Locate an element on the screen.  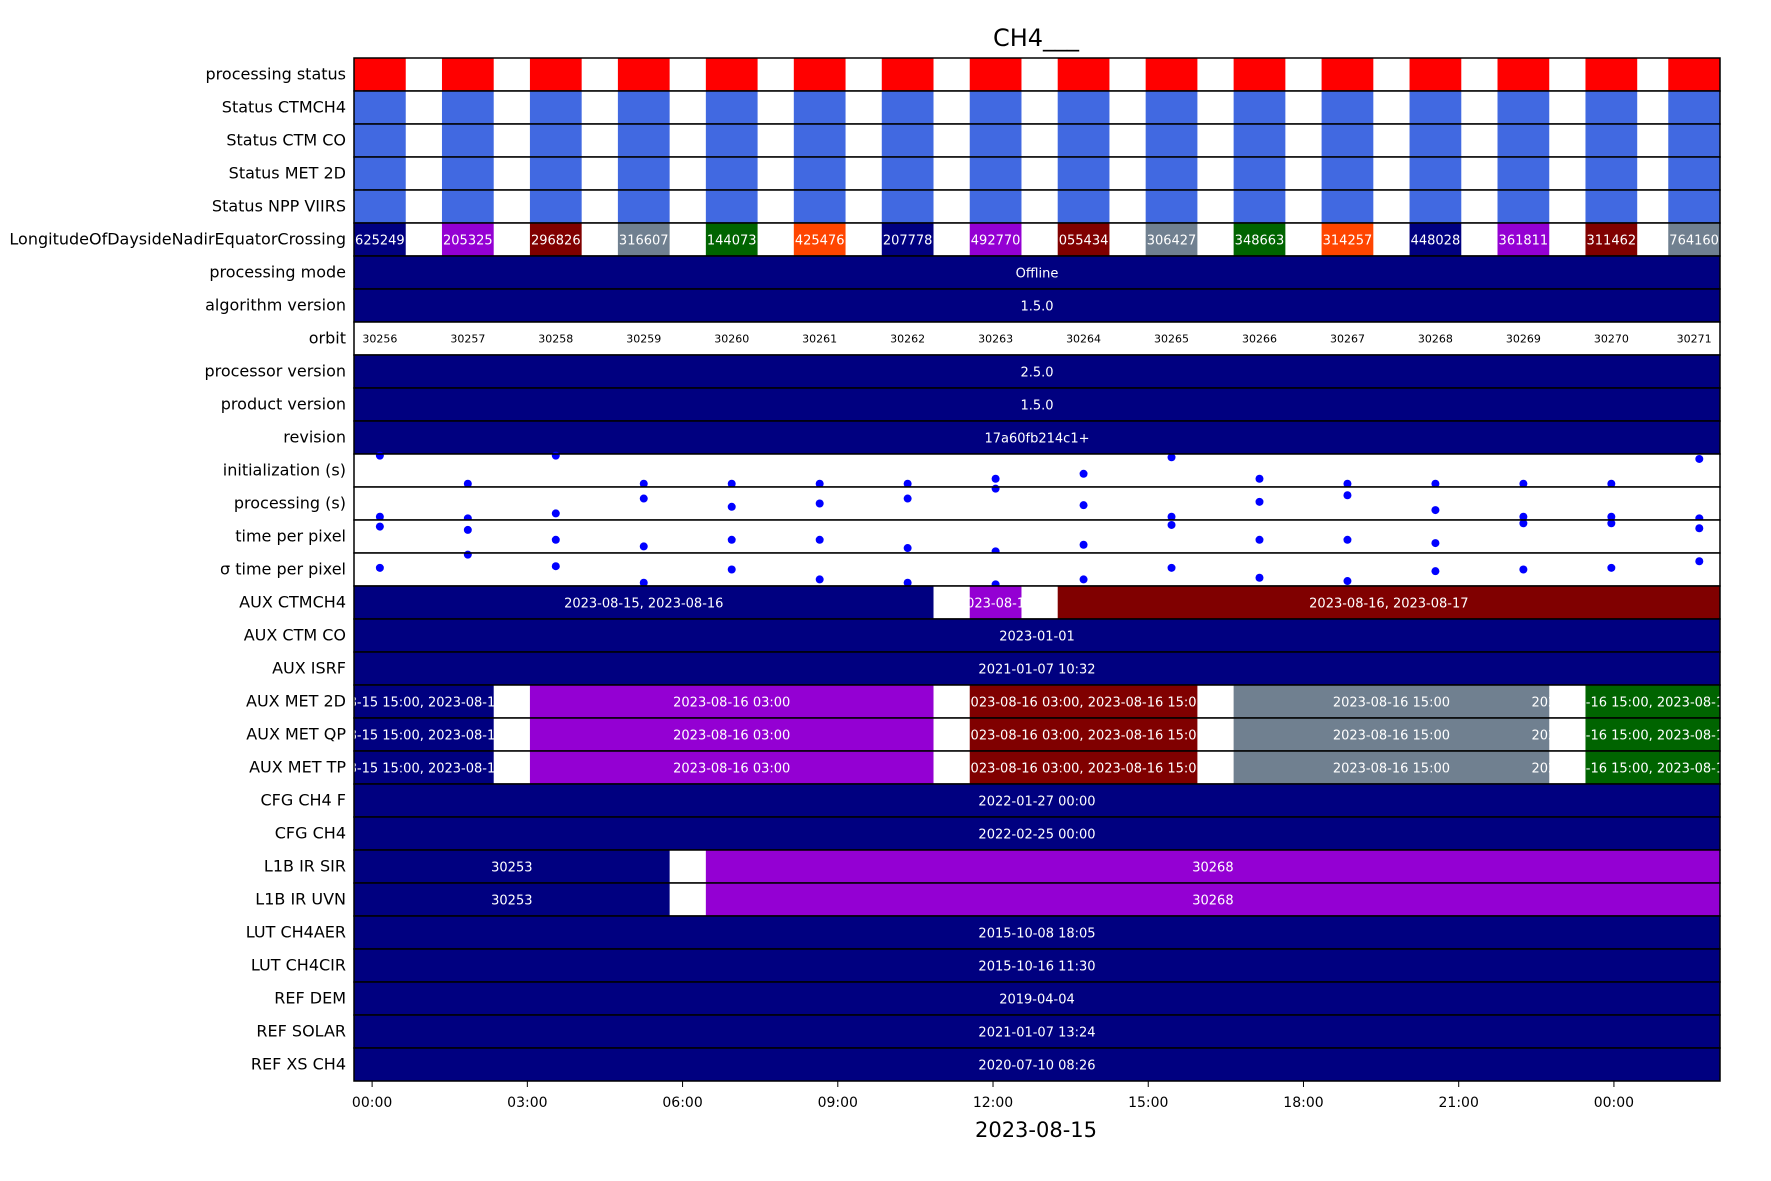
row-label: AUX ISRF is located at coordinates (309, 668).